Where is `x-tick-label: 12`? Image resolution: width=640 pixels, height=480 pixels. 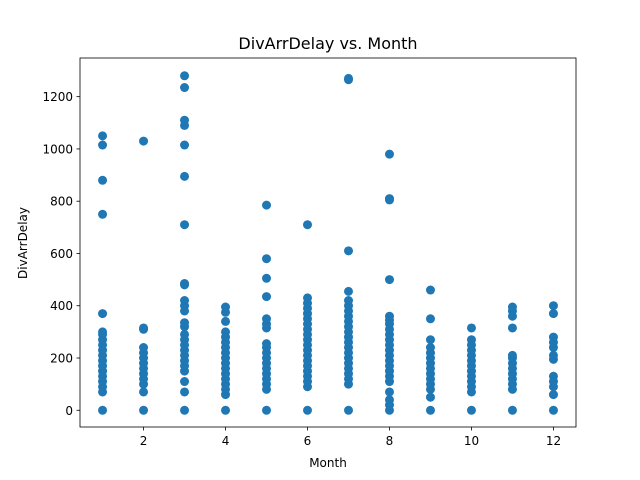
x-tick-label: 12 is located at coordinates (553, 441).